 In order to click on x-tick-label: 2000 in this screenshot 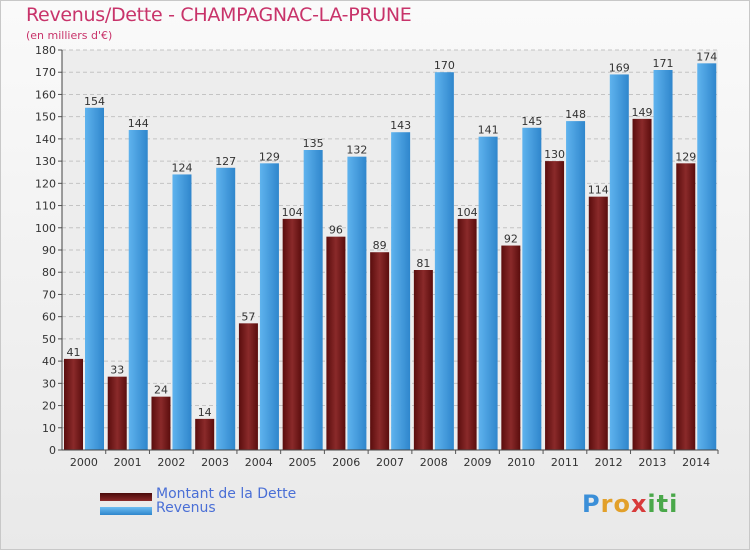, I will do `click(84, 462)`.